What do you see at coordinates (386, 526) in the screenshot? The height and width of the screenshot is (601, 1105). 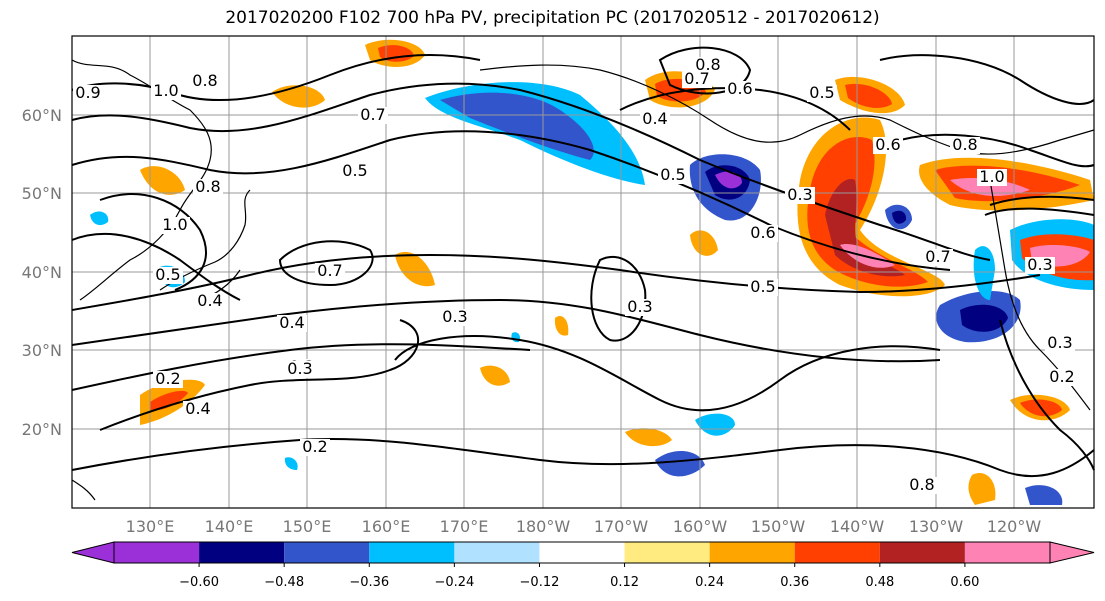 I see `longitude-label: 160°E` at bounding box center [386, 526].